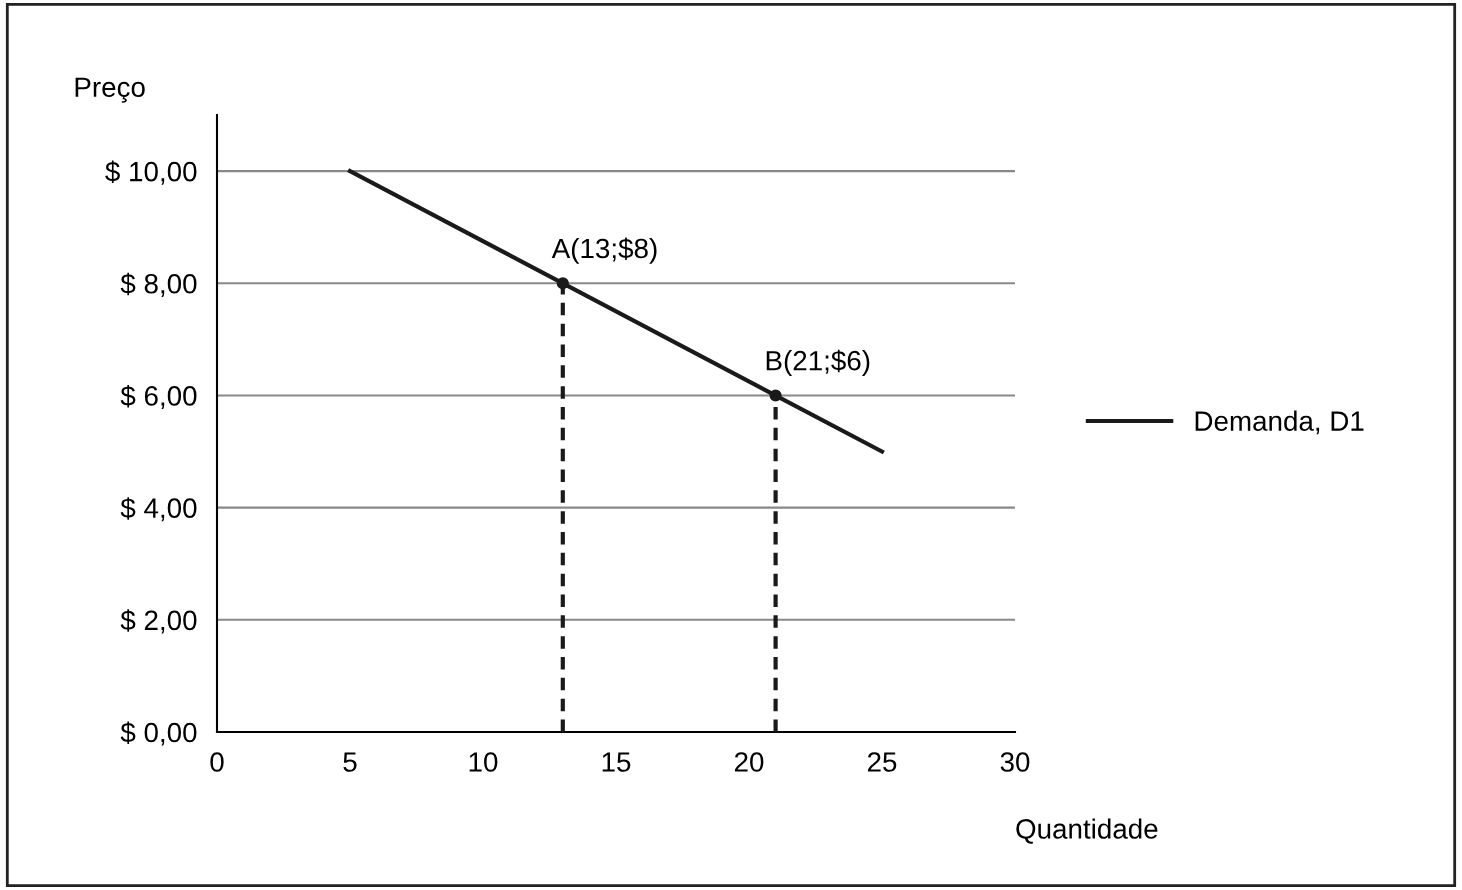 The height and width of the screenshot is (890, 1462). Describe the element at coordinates (158, 621) in the screenshot. I see `y-tick-label: $ 2,00` at that location.